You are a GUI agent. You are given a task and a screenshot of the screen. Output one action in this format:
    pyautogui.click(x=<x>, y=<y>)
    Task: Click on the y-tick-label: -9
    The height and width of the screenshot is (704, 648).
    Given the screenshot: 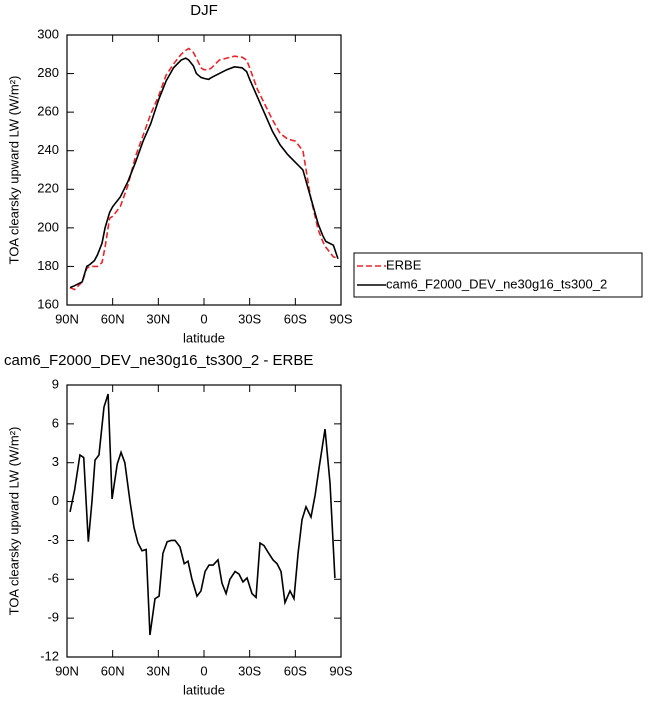 What is the action you would take?
    pyautogui.click(x=53, y=617)
    